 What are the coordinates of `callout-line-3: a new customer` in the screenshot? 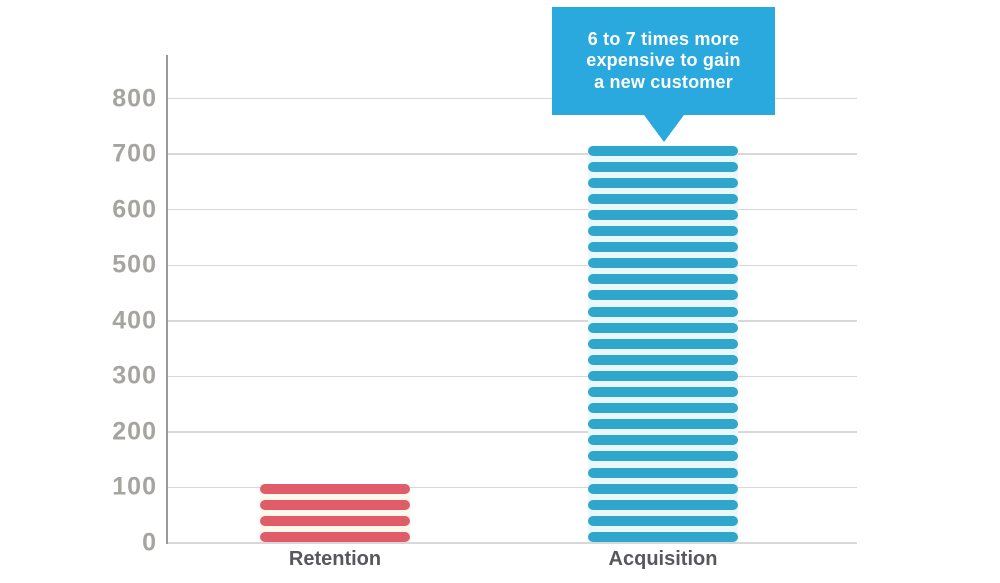 It's located at (663, 81).